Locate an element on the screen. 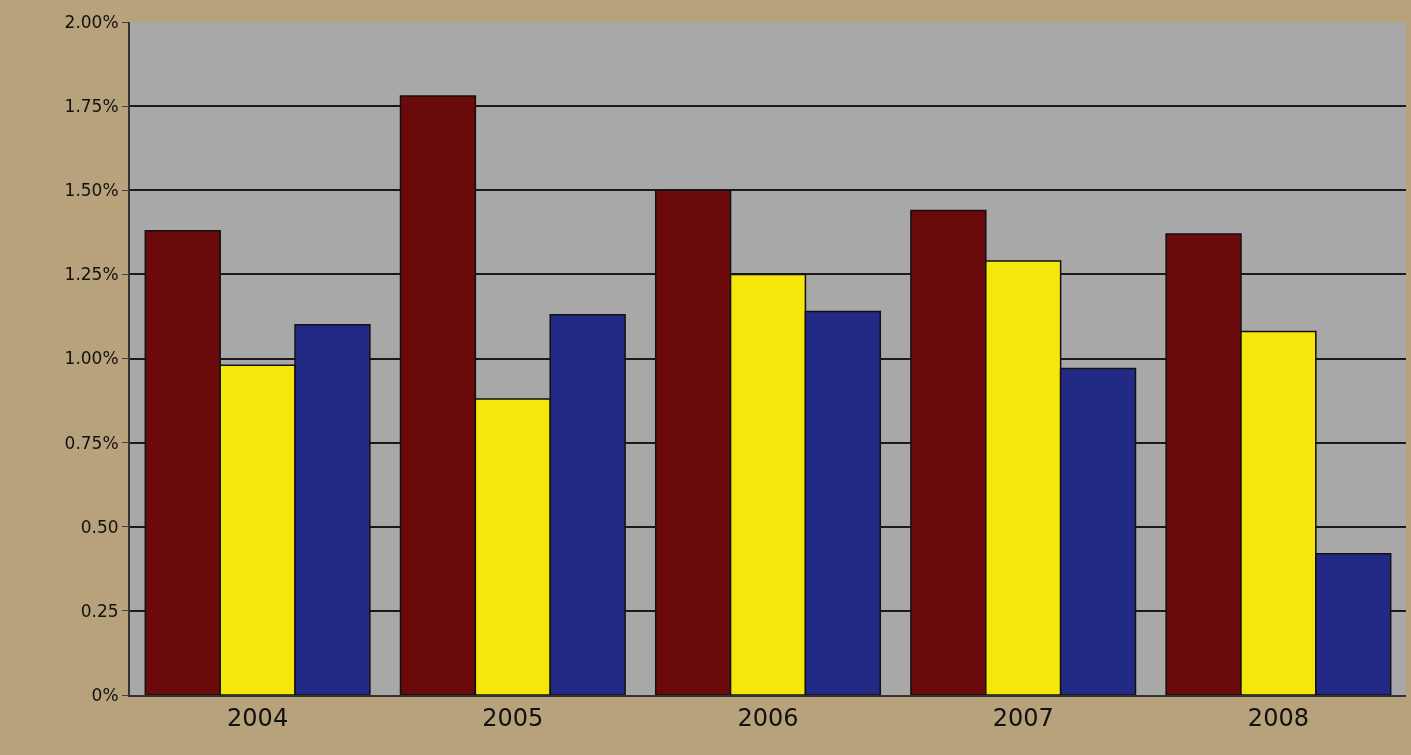 This screenshot has width=1411, height=755. y-tick-label: 1.00% is located at coordinates (91, 358).